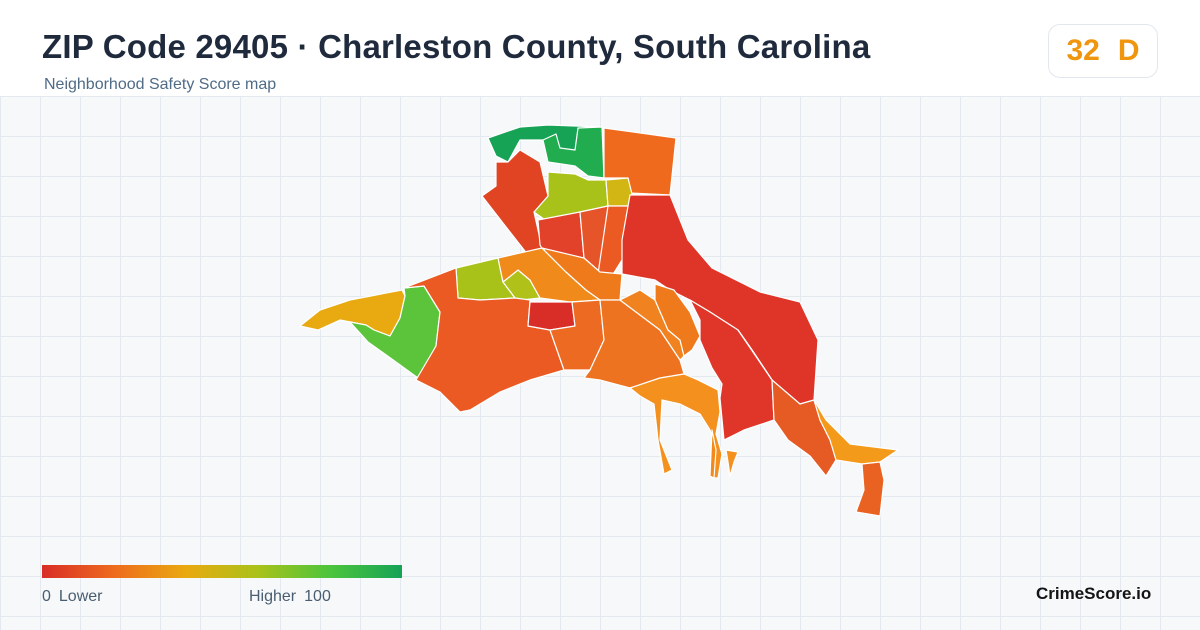  I want to click on legend-high: Higher 100, so click(294, 597).